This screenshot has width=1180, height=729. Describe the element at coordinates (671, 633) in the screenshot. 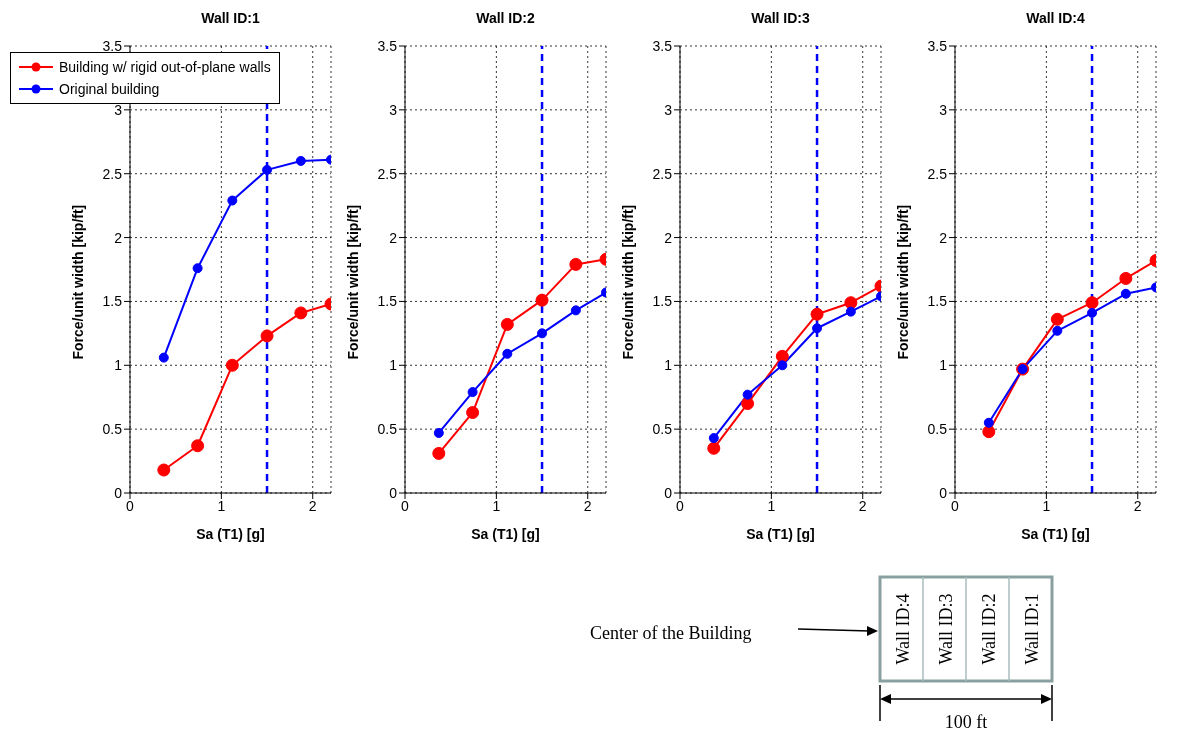

I see `text: Center of the Building` at that location.